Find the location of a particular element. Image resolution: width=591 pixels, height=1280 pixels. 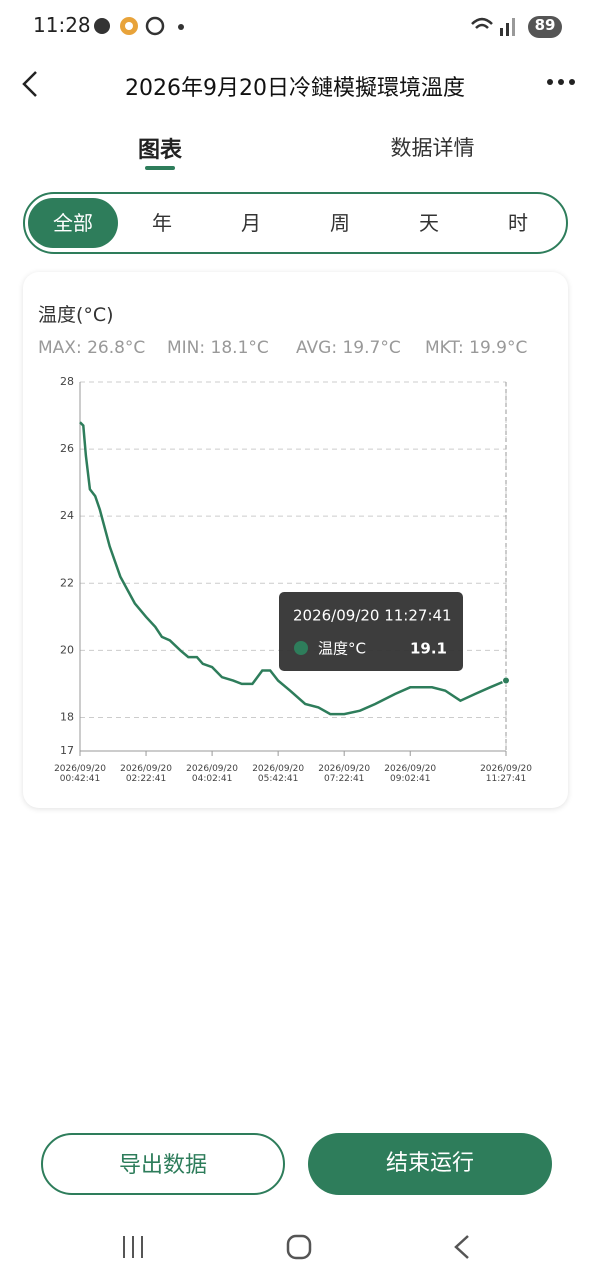

tooltip-time: 2026/09/20 11:27:41 is located at coordinates (372, 616).